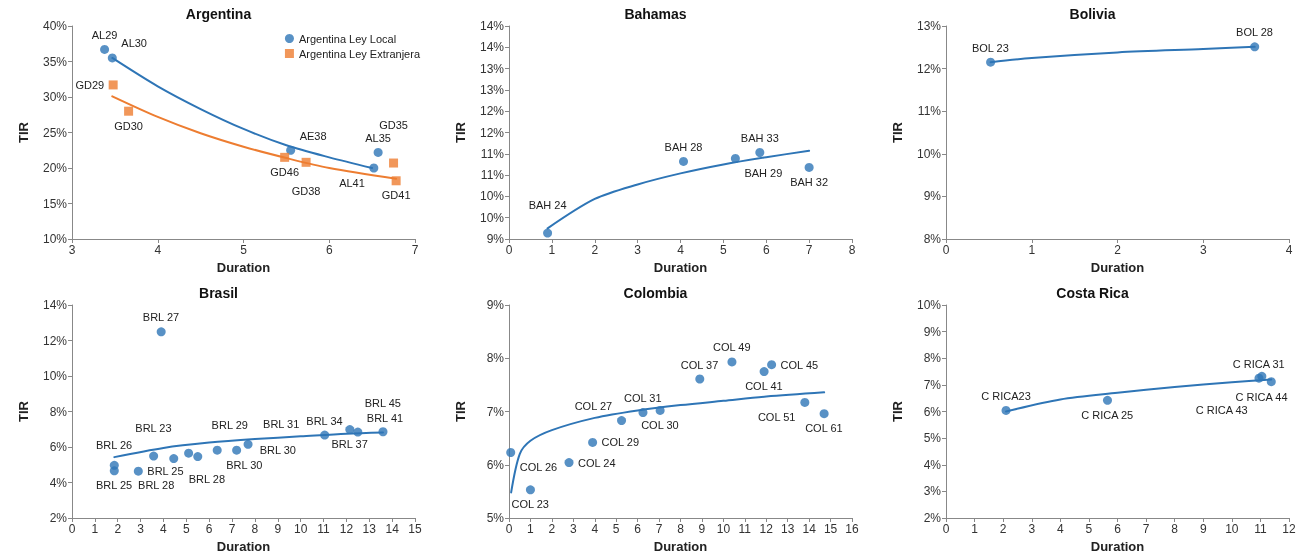 This screenshot has height=558, width=1311. I want to click on annotation: COL 24, so click(597, 462).